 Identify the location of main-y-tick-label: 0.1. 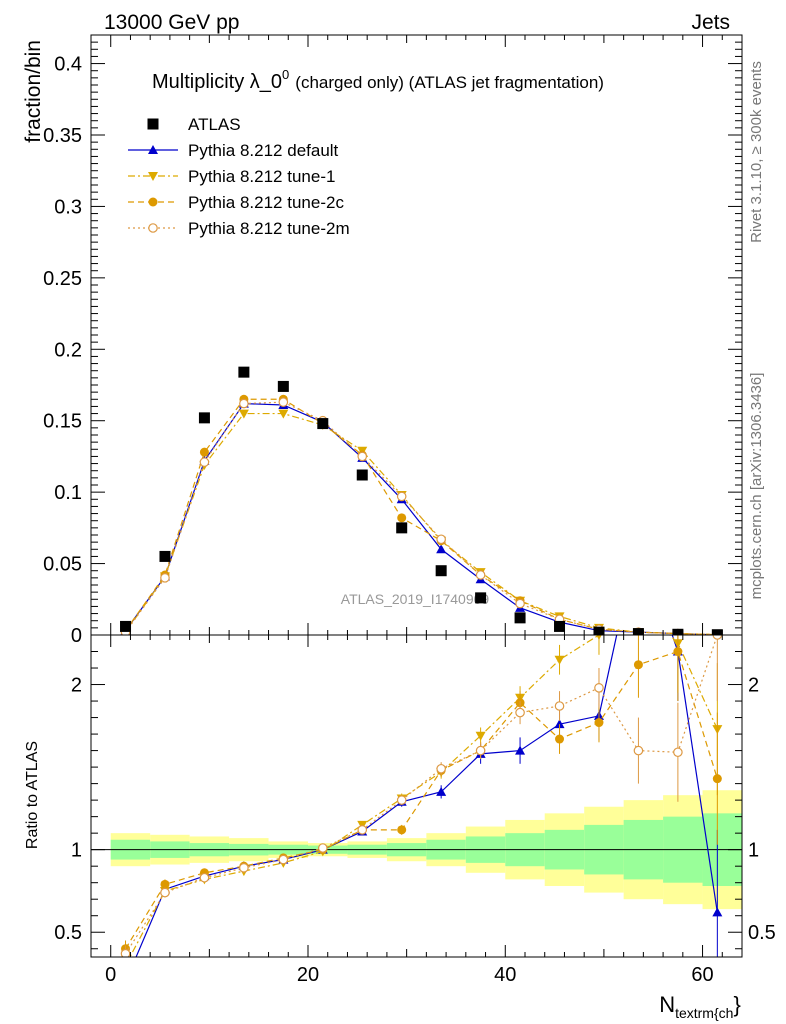
(68, 493).